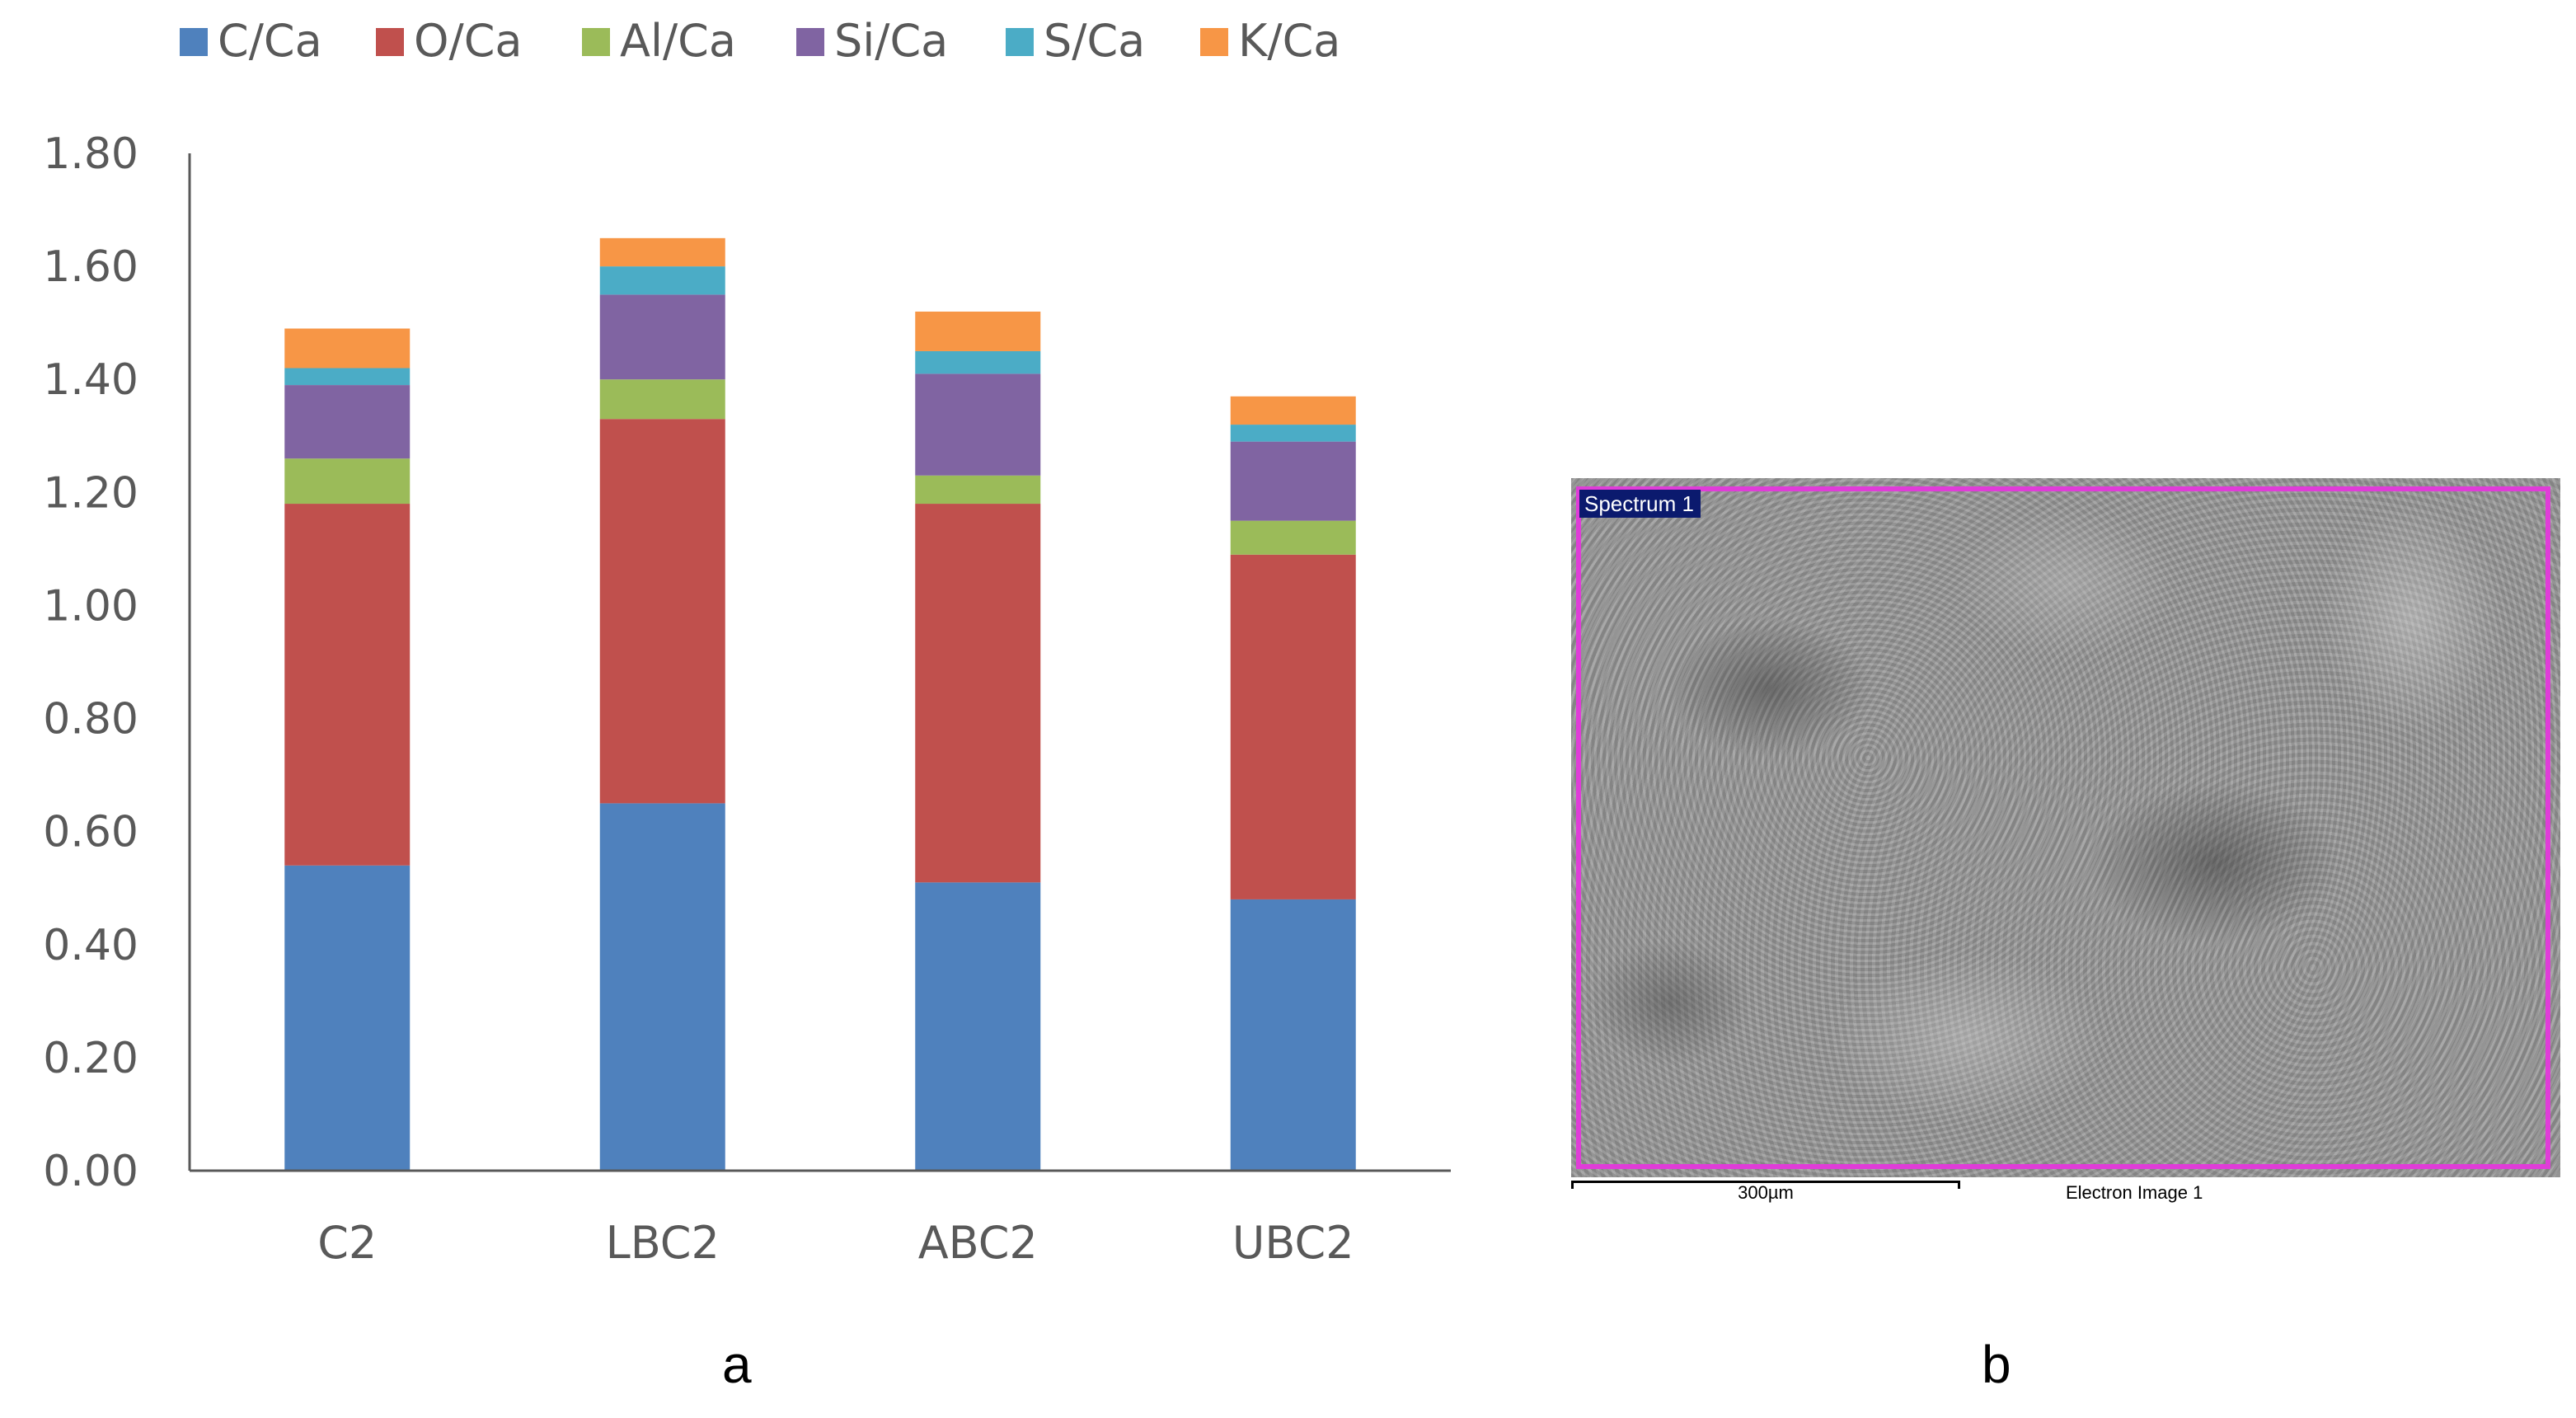 The height and width of the screenshot is (1418, 2576). Describe the element at coordinates (1293, 410) in the screenshot. I see `bar-segment-k-ca-ubc2` at that location.